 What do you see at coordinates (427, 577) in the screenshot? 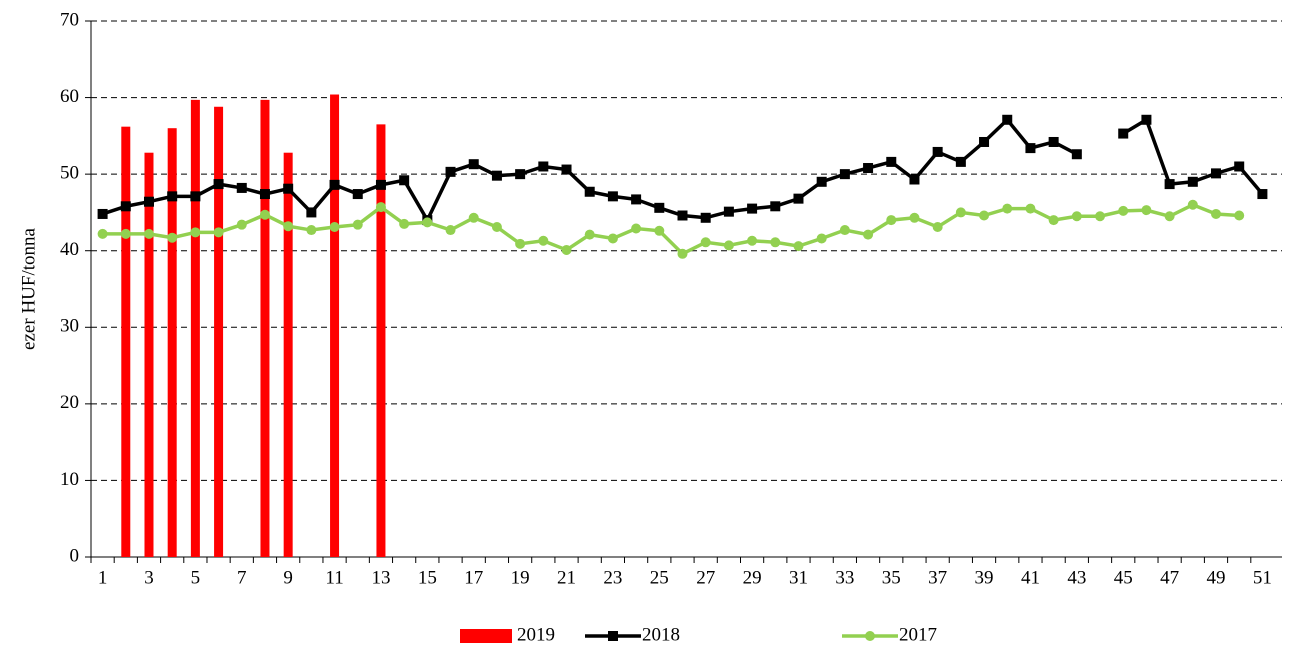
I see `x-tick-label: 15` at bounding box center [427, 577].